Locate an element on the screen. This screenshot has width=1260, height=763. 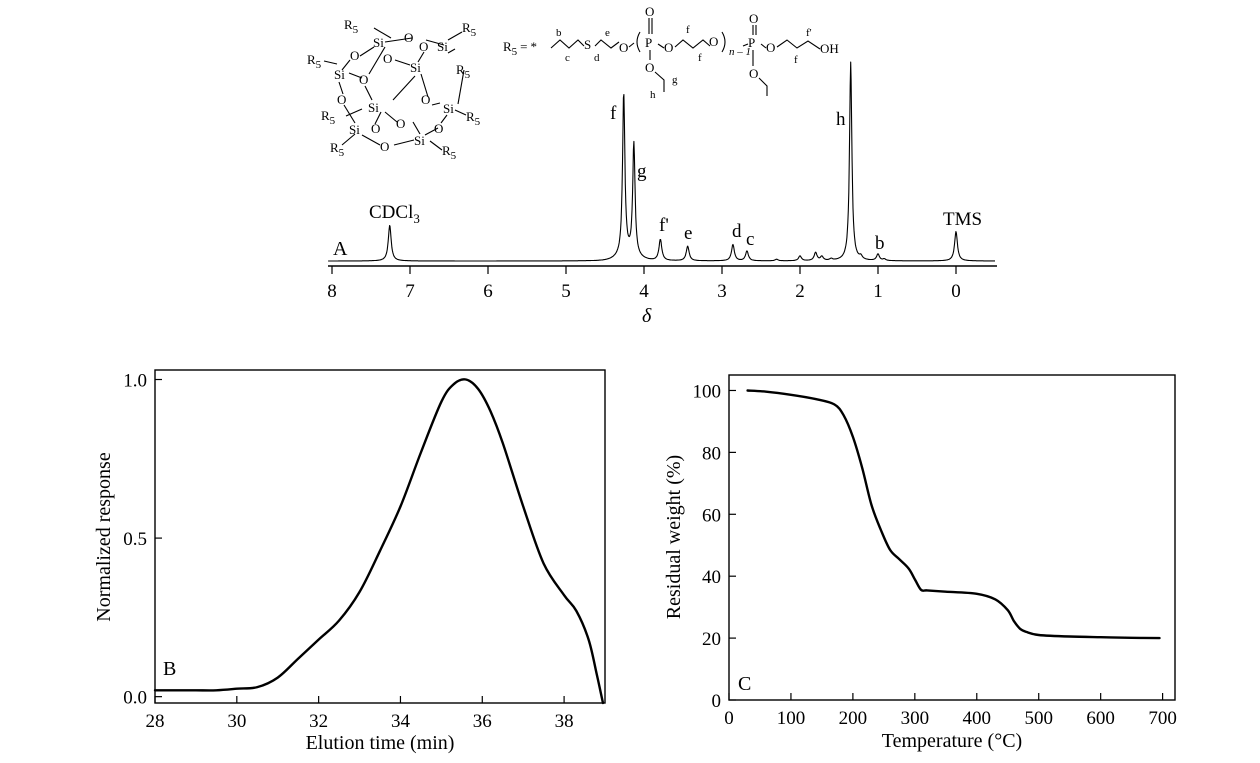
x-tick-label: 3 is located at coordinates (722, 291).